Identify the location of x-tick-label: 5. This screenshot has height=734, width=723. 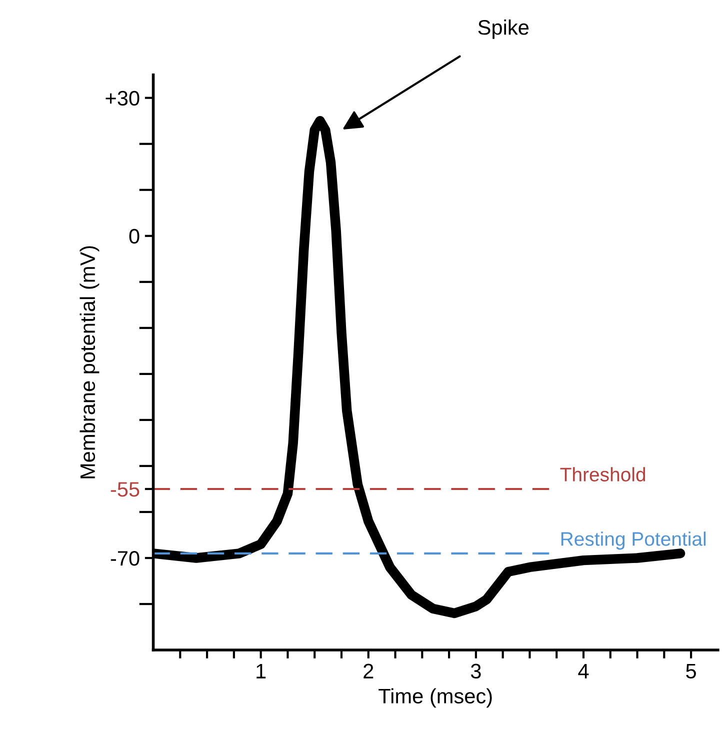
(691, 671).